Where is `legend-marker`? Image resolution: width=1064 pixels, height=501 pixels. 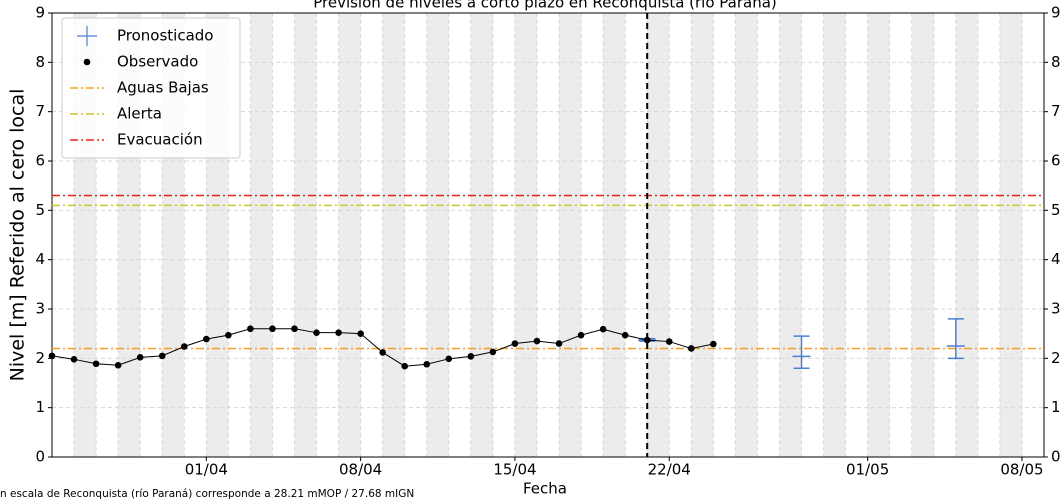 legend-marker is located at coordinates (87, 62).